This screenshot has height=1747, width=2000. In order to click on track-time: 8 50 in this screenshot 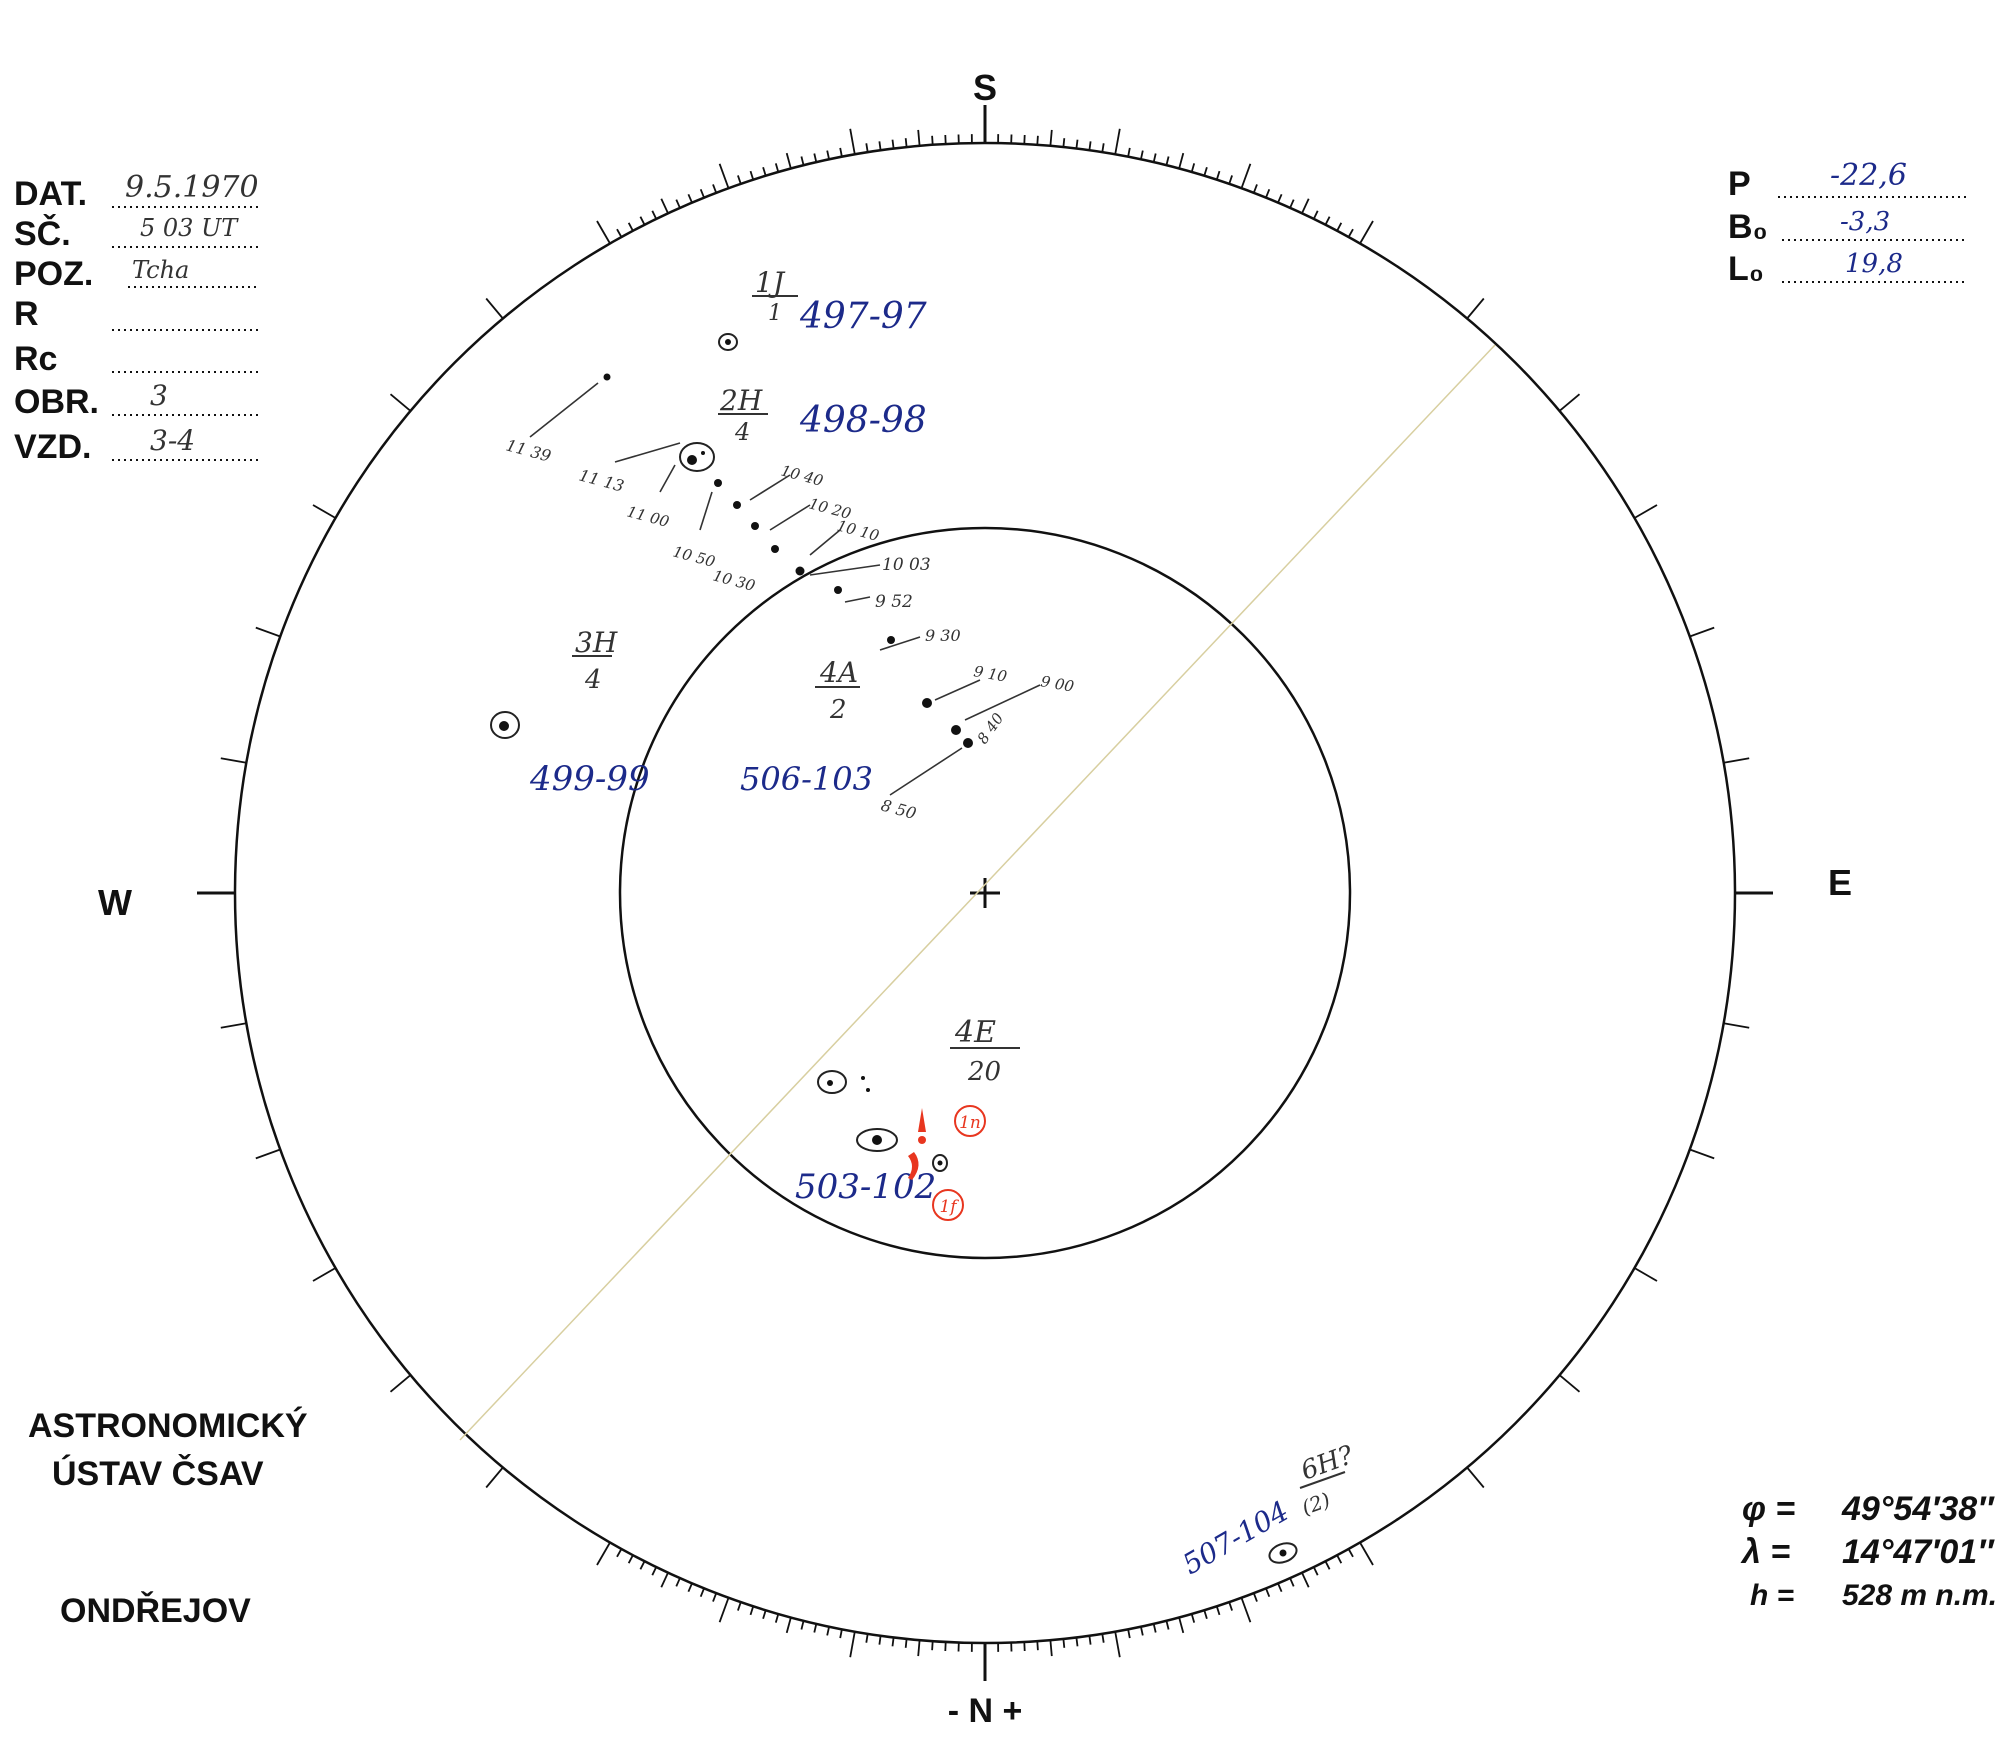, I will do `click(898, 810)`.